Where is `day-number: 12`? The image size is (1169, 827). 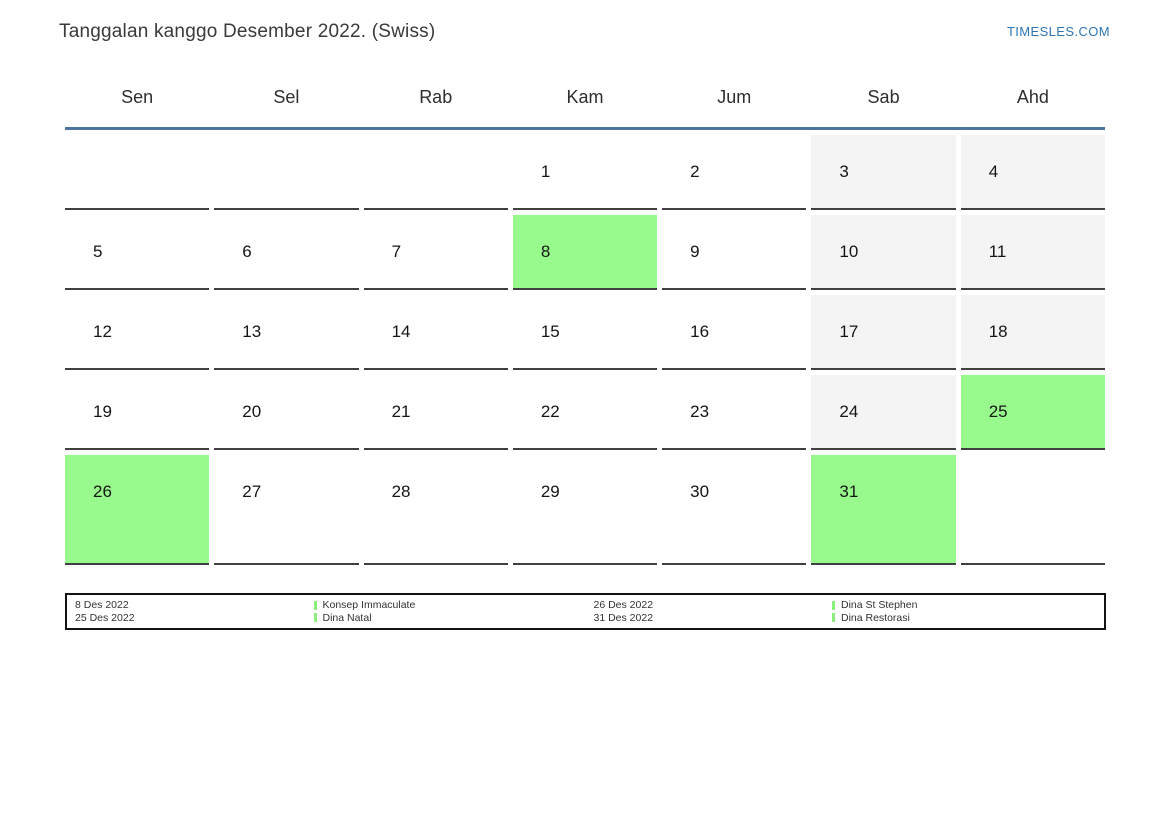 day-number: 12 is located at coordinates (102, 331).